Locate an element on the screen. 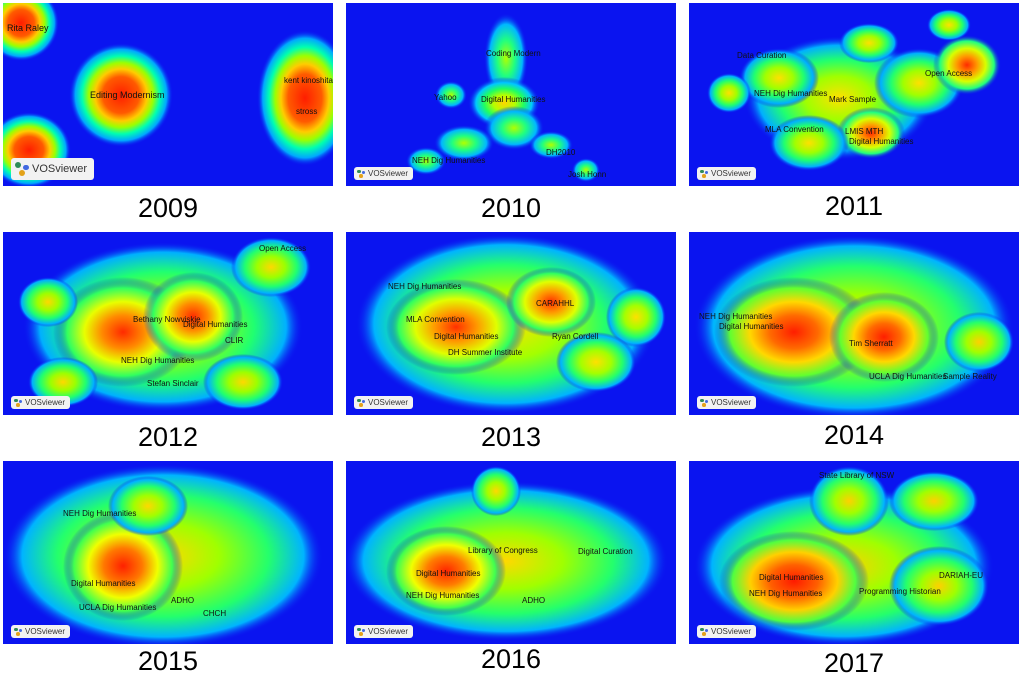  label-chch: CHCH is located at coordinates (215, 613).